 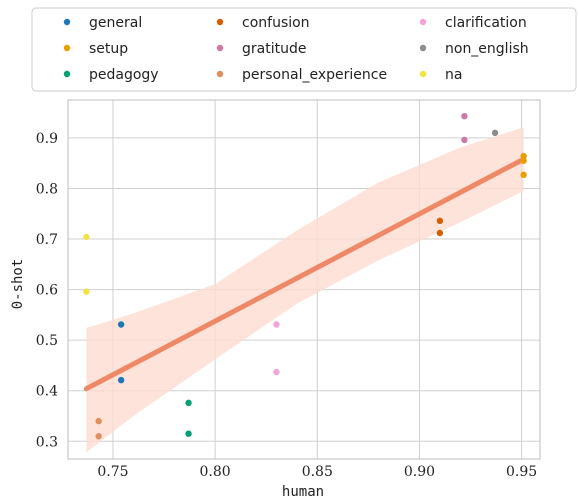 I want to click on y-tick-labels: 0.3 0.4 0.5 0.6 0.7 0.8 0.9, so click(x=47, y=290).